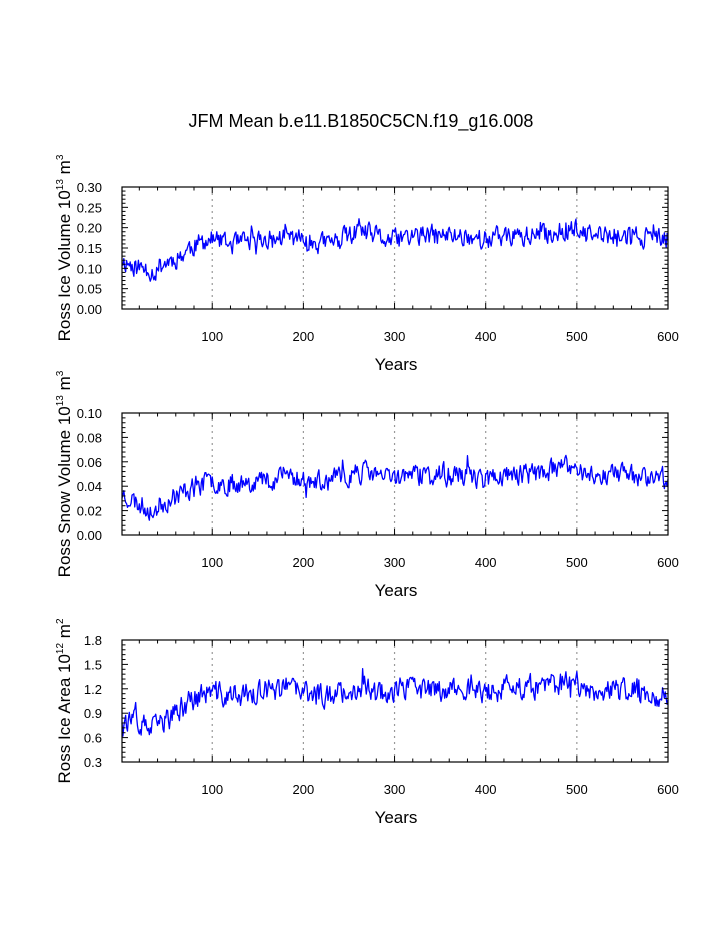  What do you see at coordinates (395, 702) in the screenshot?
I see `series-line-ross-ice-area` at bounding box center [395, 702].